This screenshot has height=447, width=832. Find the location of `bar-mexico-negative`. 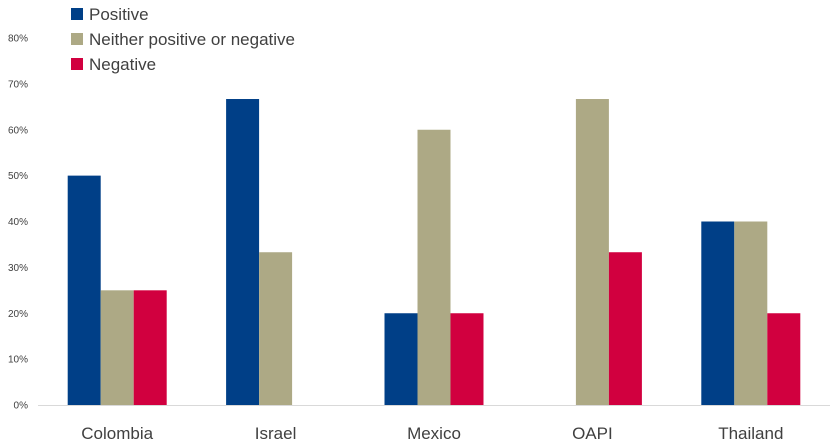

bar-mexico-negative is located at coordinates (467, 359).